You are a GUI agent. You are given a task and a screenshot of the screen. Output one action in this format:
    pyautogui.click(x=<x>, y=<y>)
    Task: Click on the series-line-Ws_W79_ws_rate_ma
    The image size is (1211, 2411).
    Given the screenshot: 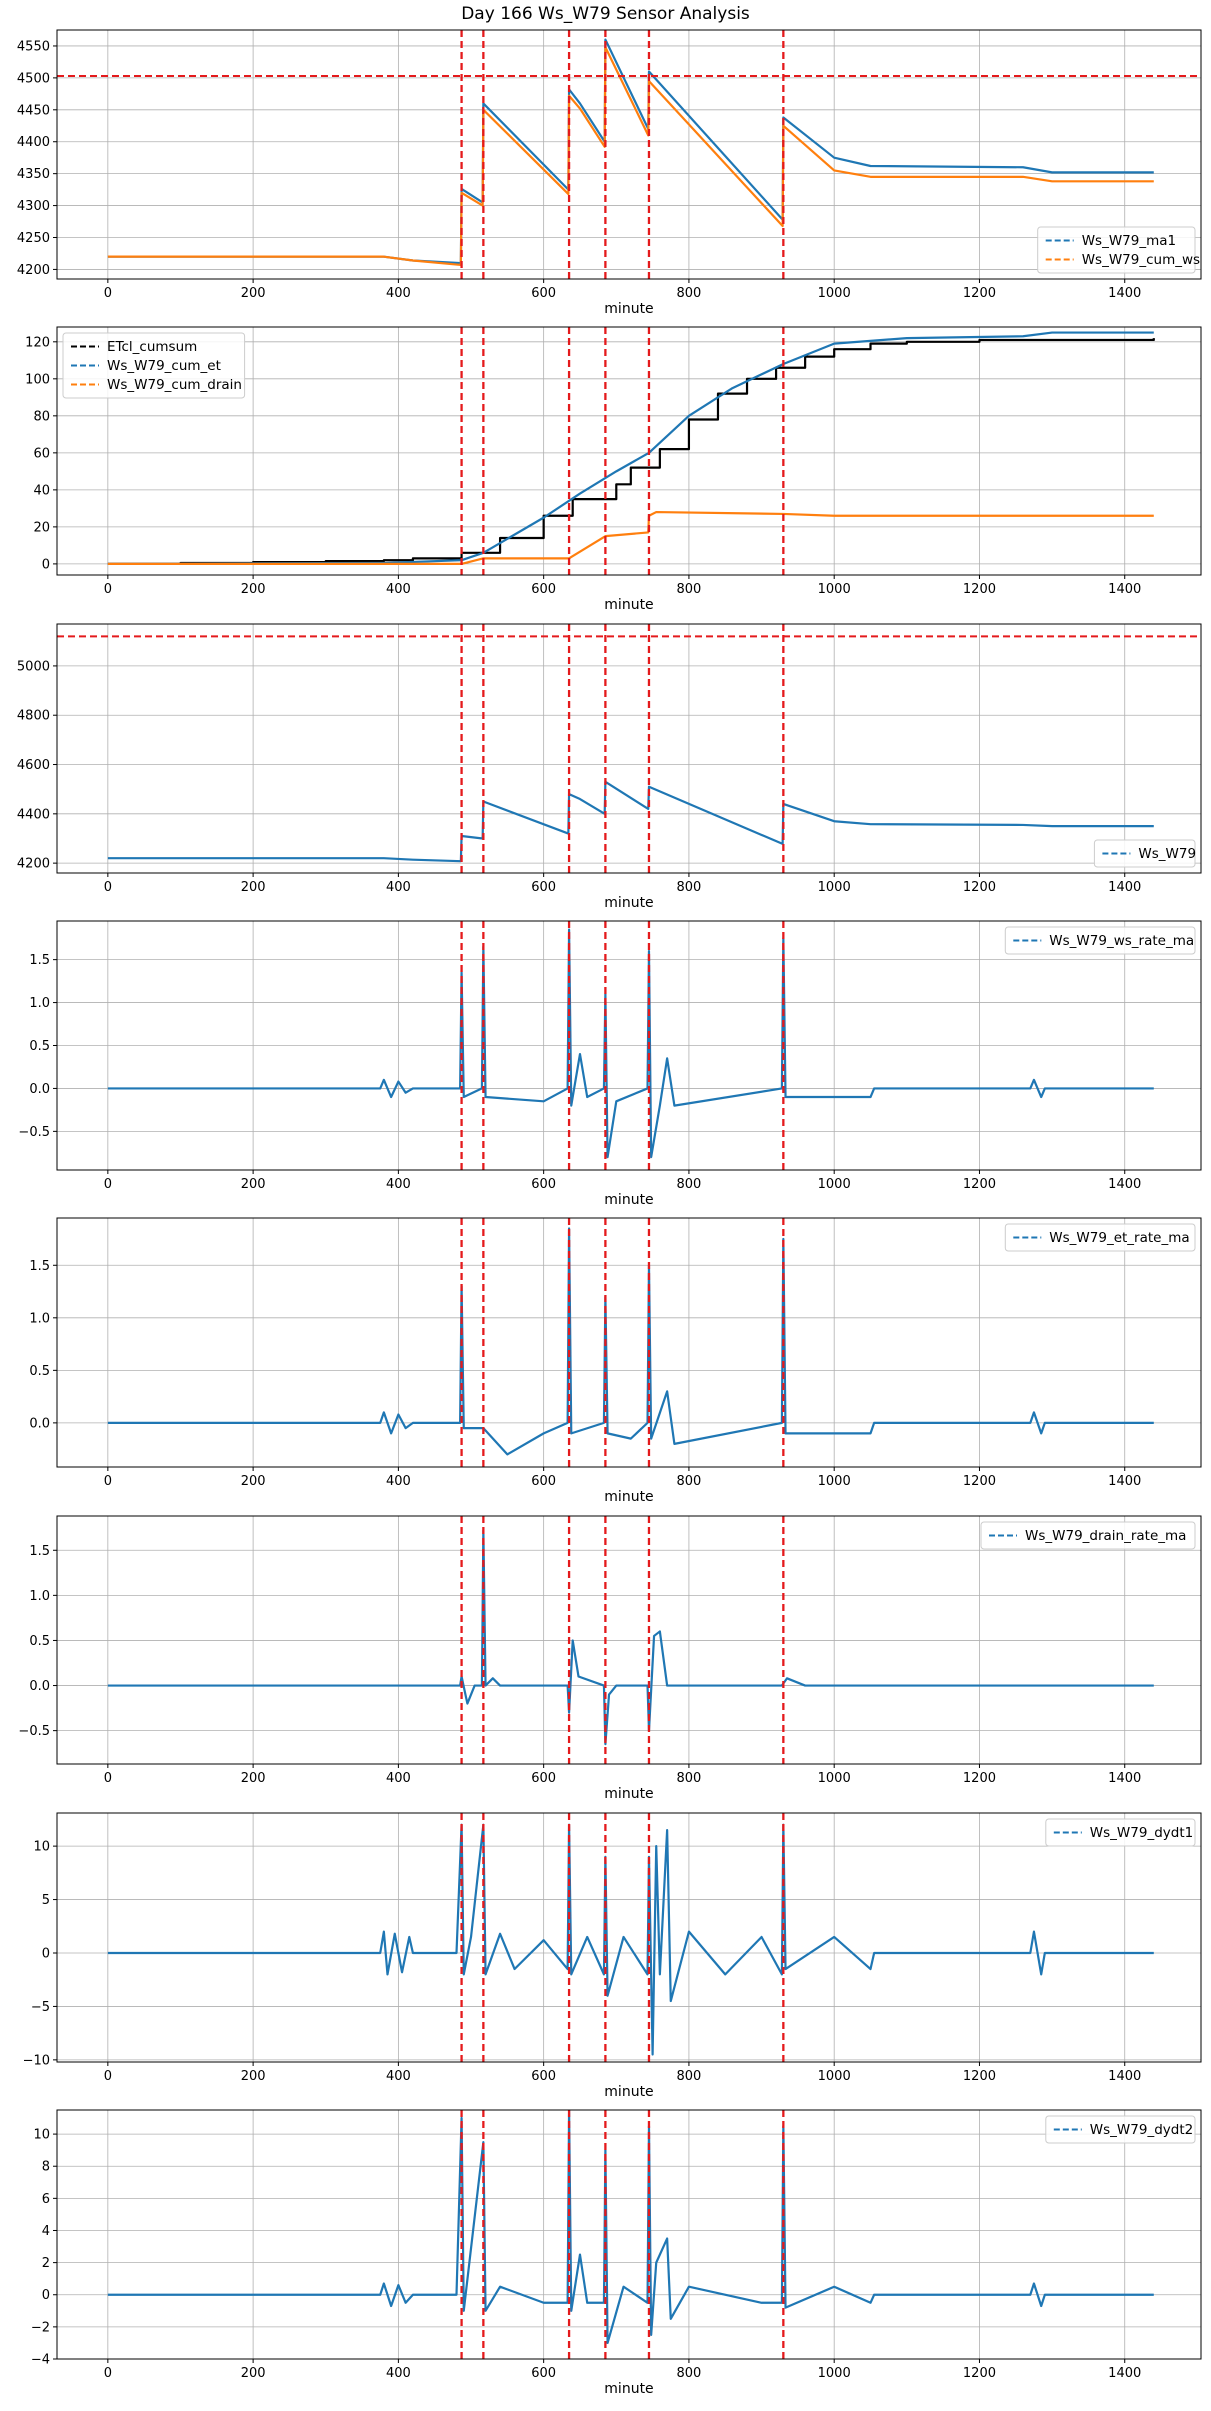 What is the action you would take?
    pyautogui.click(x=630, y=1043)
    